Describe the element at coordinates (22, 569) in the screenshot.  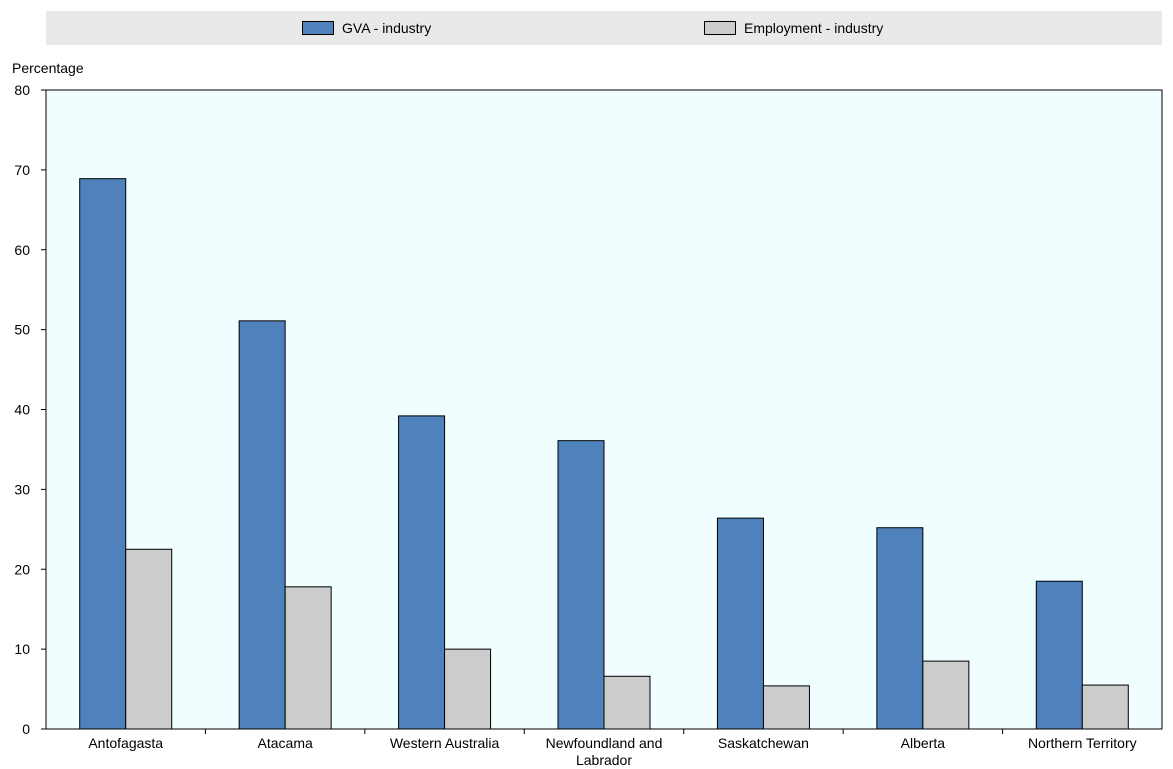
I see `y-tick-label: 20` at that location.